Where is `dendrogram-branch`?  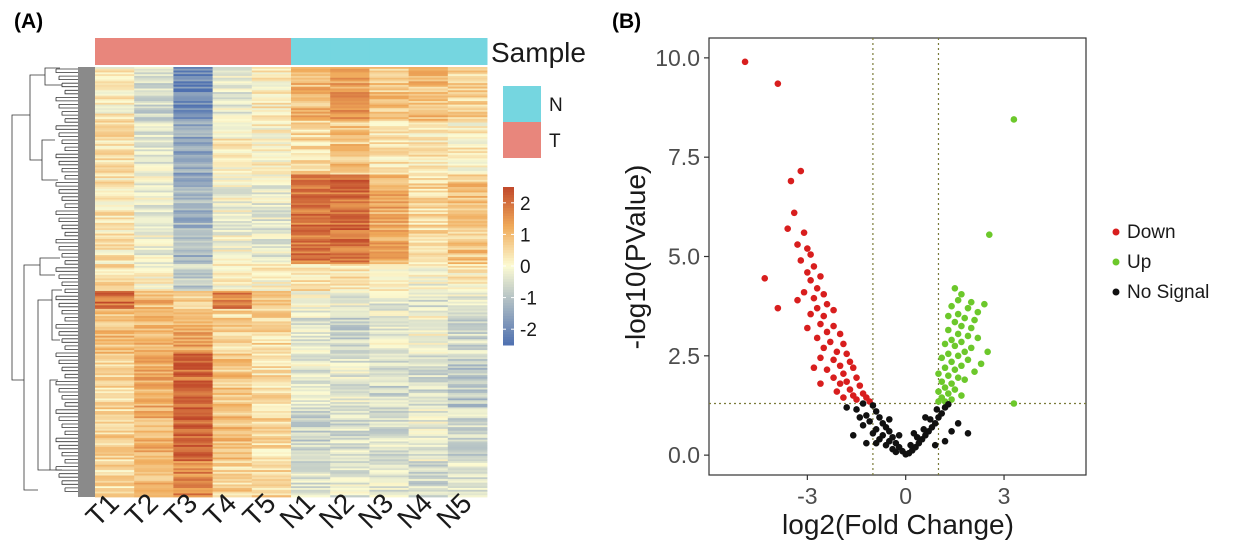
dendrogram-branch is located at coordinates (37, 117).